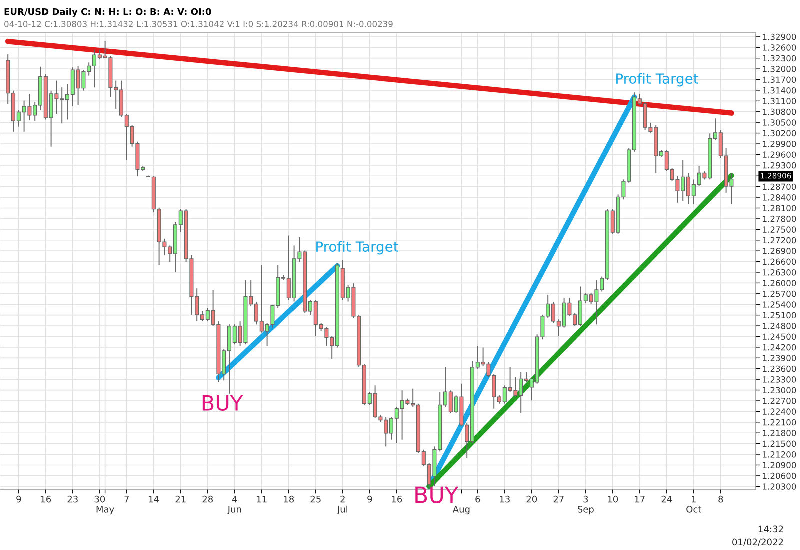 The width and height of the screenshot is (800, 550). I want to click on y-tick-label: 1.26900, so click(779, 251).